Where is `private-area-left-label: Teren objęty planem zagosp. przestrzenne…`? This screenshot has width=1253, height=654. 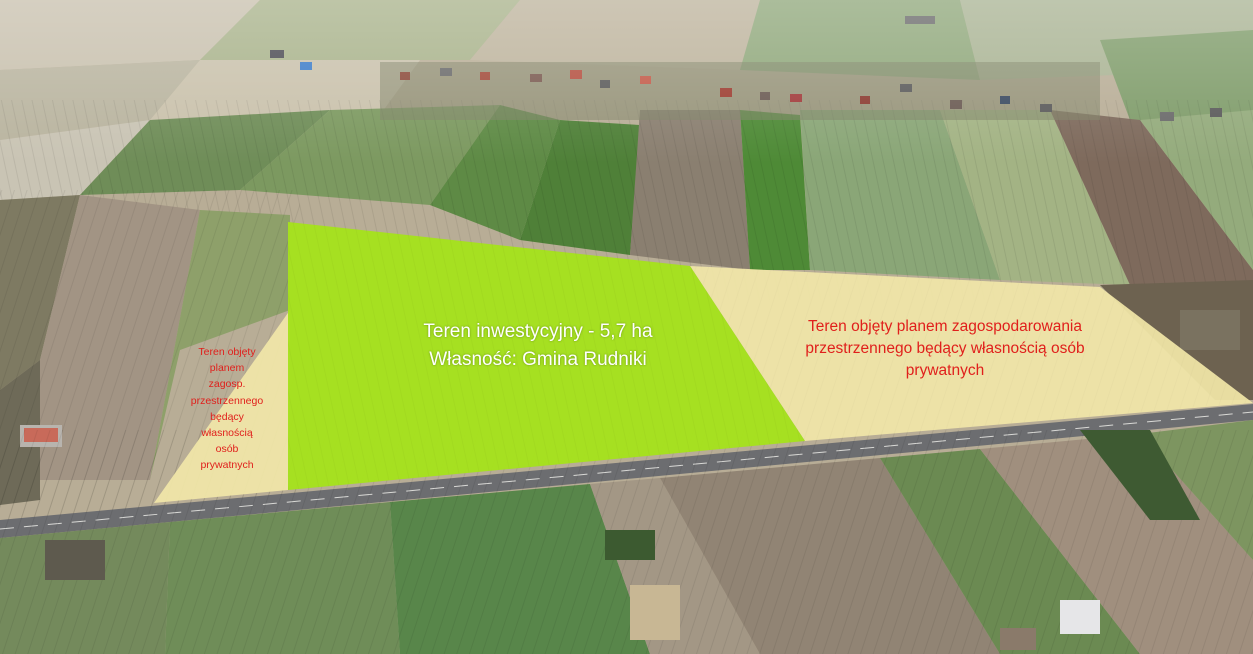
private-area-left-label: Teren objęty planem zagosp. przestrzenne… is located at coordinates (227, 409).